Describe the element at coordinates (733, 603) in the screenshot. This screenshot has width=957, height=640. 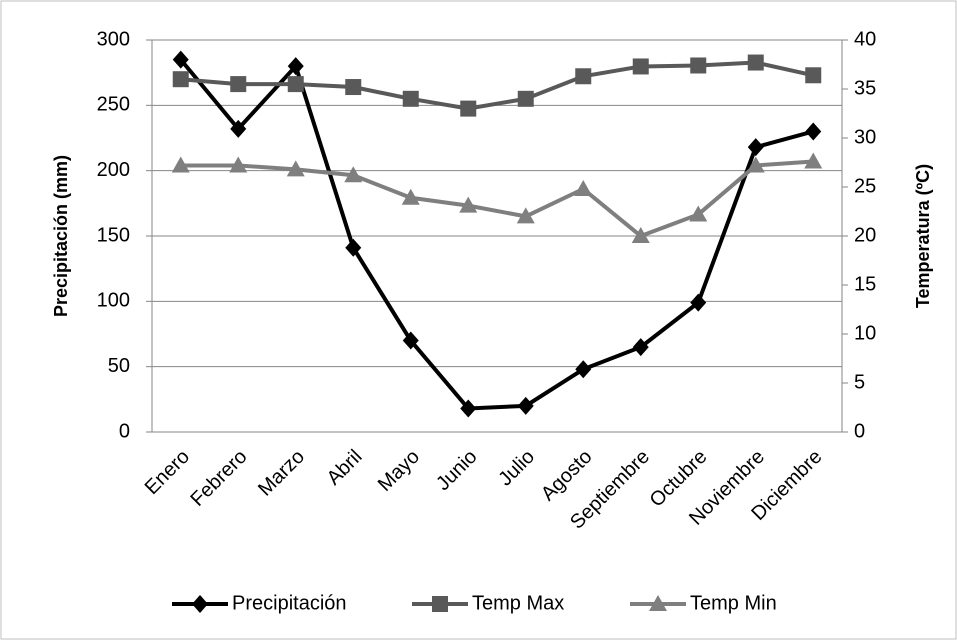
I see `legend-label: Temp Min` at that location.